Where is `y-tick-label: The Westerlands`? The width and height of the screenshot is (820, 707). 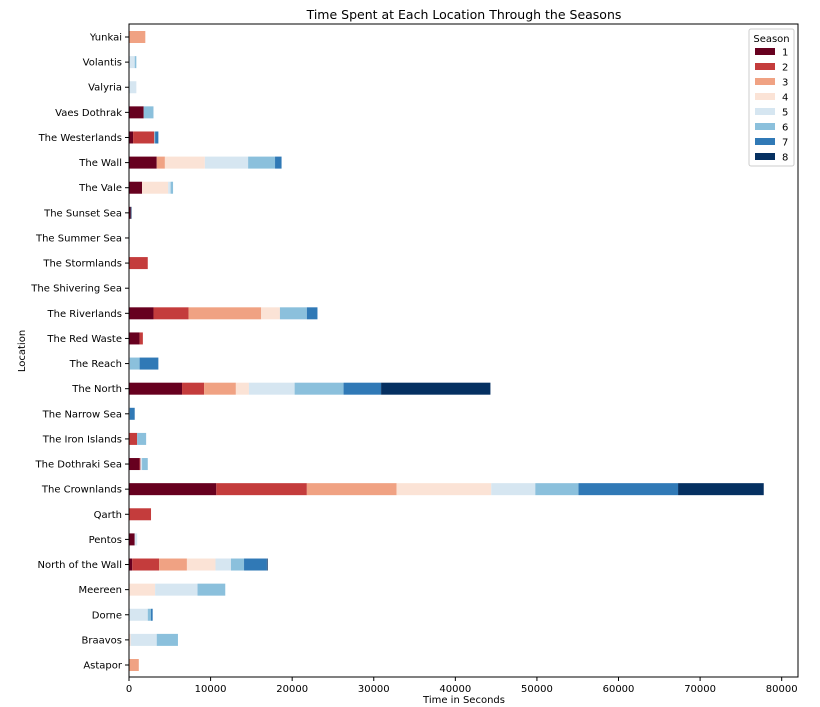 y-tick-label: The Westerlands is located at coordinates (80, 138).